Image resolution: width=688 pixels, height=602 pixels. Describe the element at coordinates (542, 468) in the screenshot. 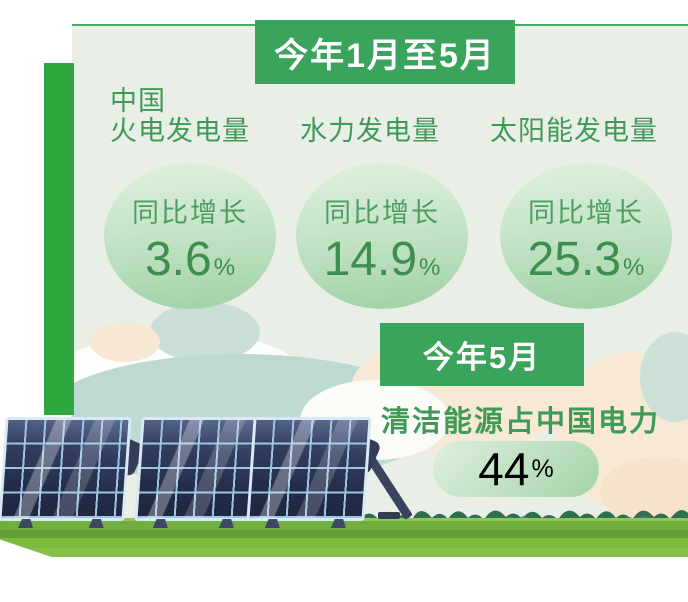

I see `highlight-unit: %` at that location.